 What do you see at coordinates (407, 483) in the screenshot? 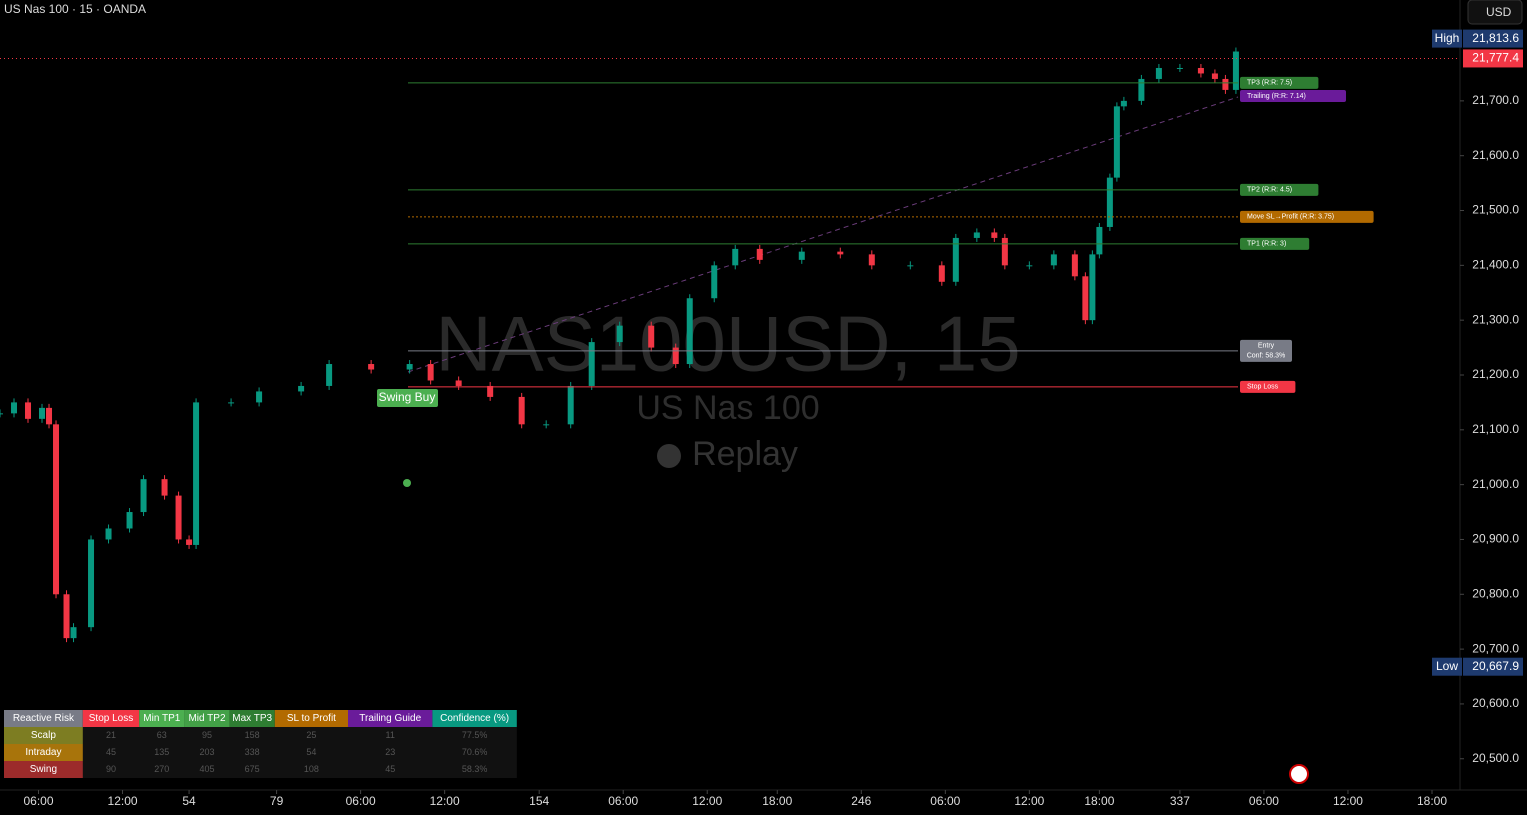
I see `signal-dot` at bounding box center [407, 483].